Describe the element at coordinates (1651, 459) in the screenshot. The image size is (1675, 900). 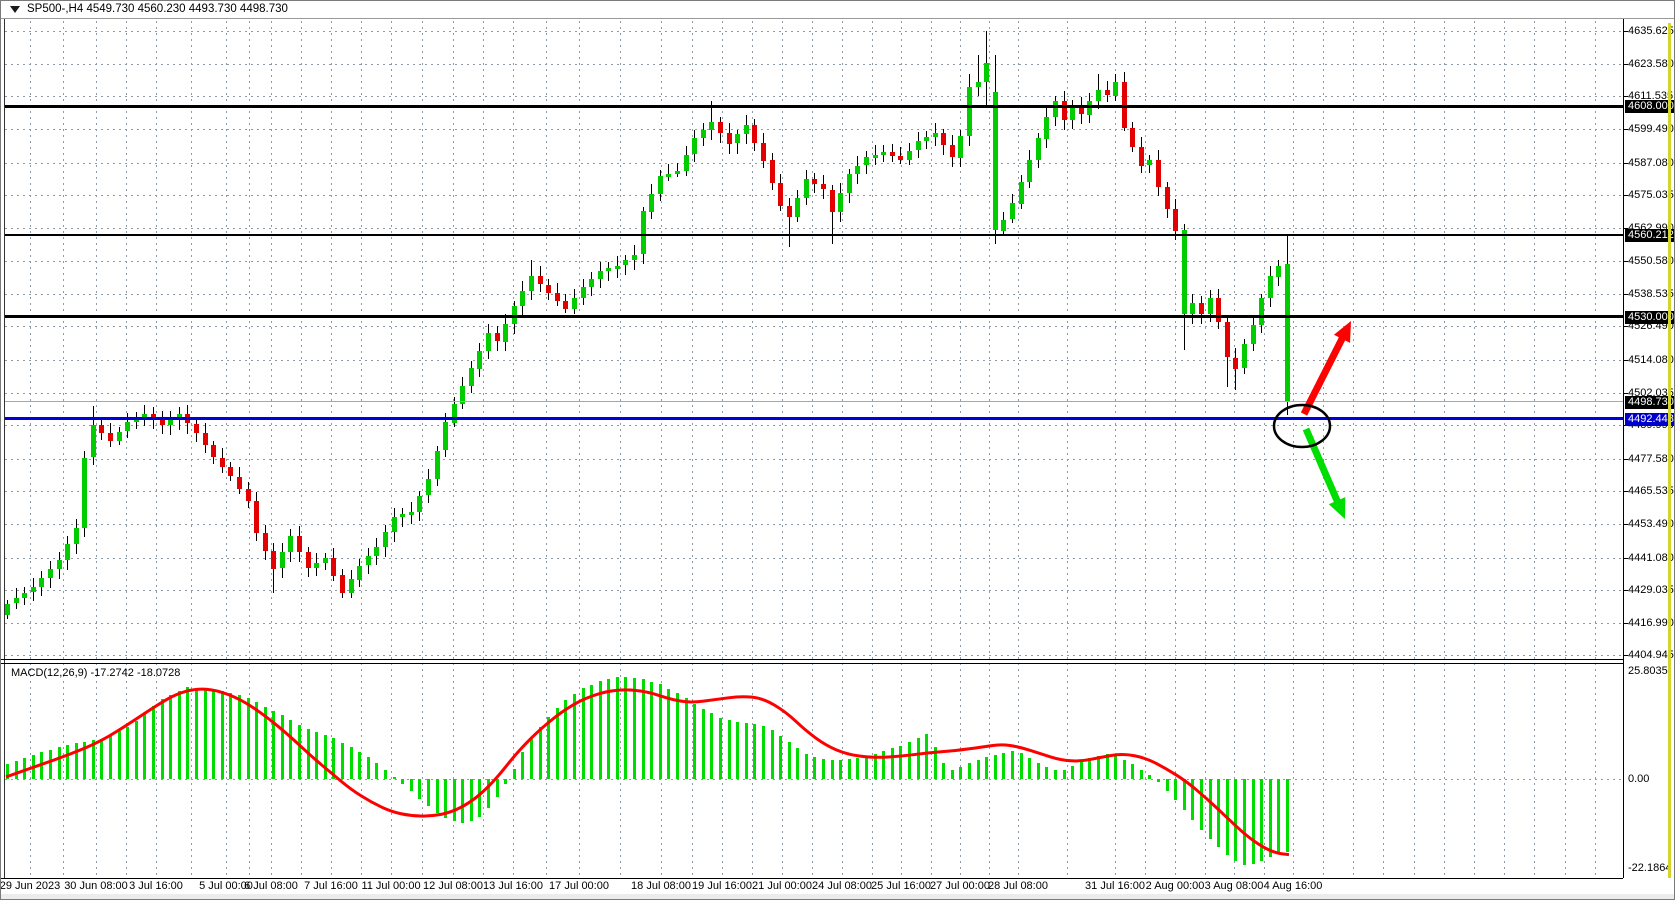
I see `price-tick-label: 4477.580` at that location.